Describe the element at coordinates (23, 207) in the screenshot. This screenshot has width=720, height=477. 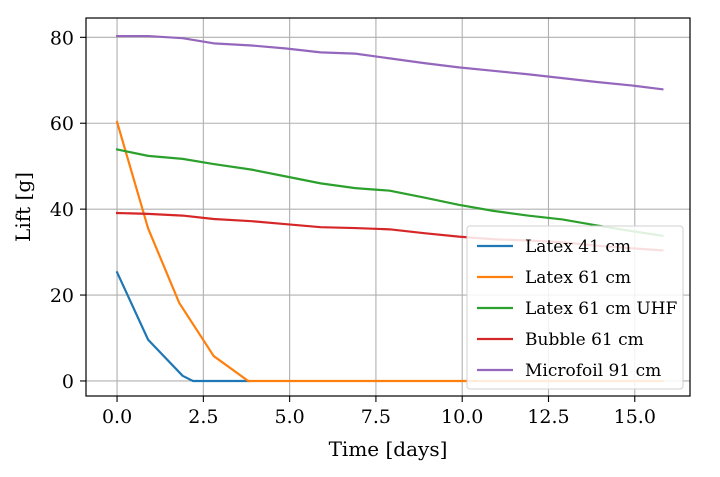
I see `y-axis-title: Lift [g]` at that location.